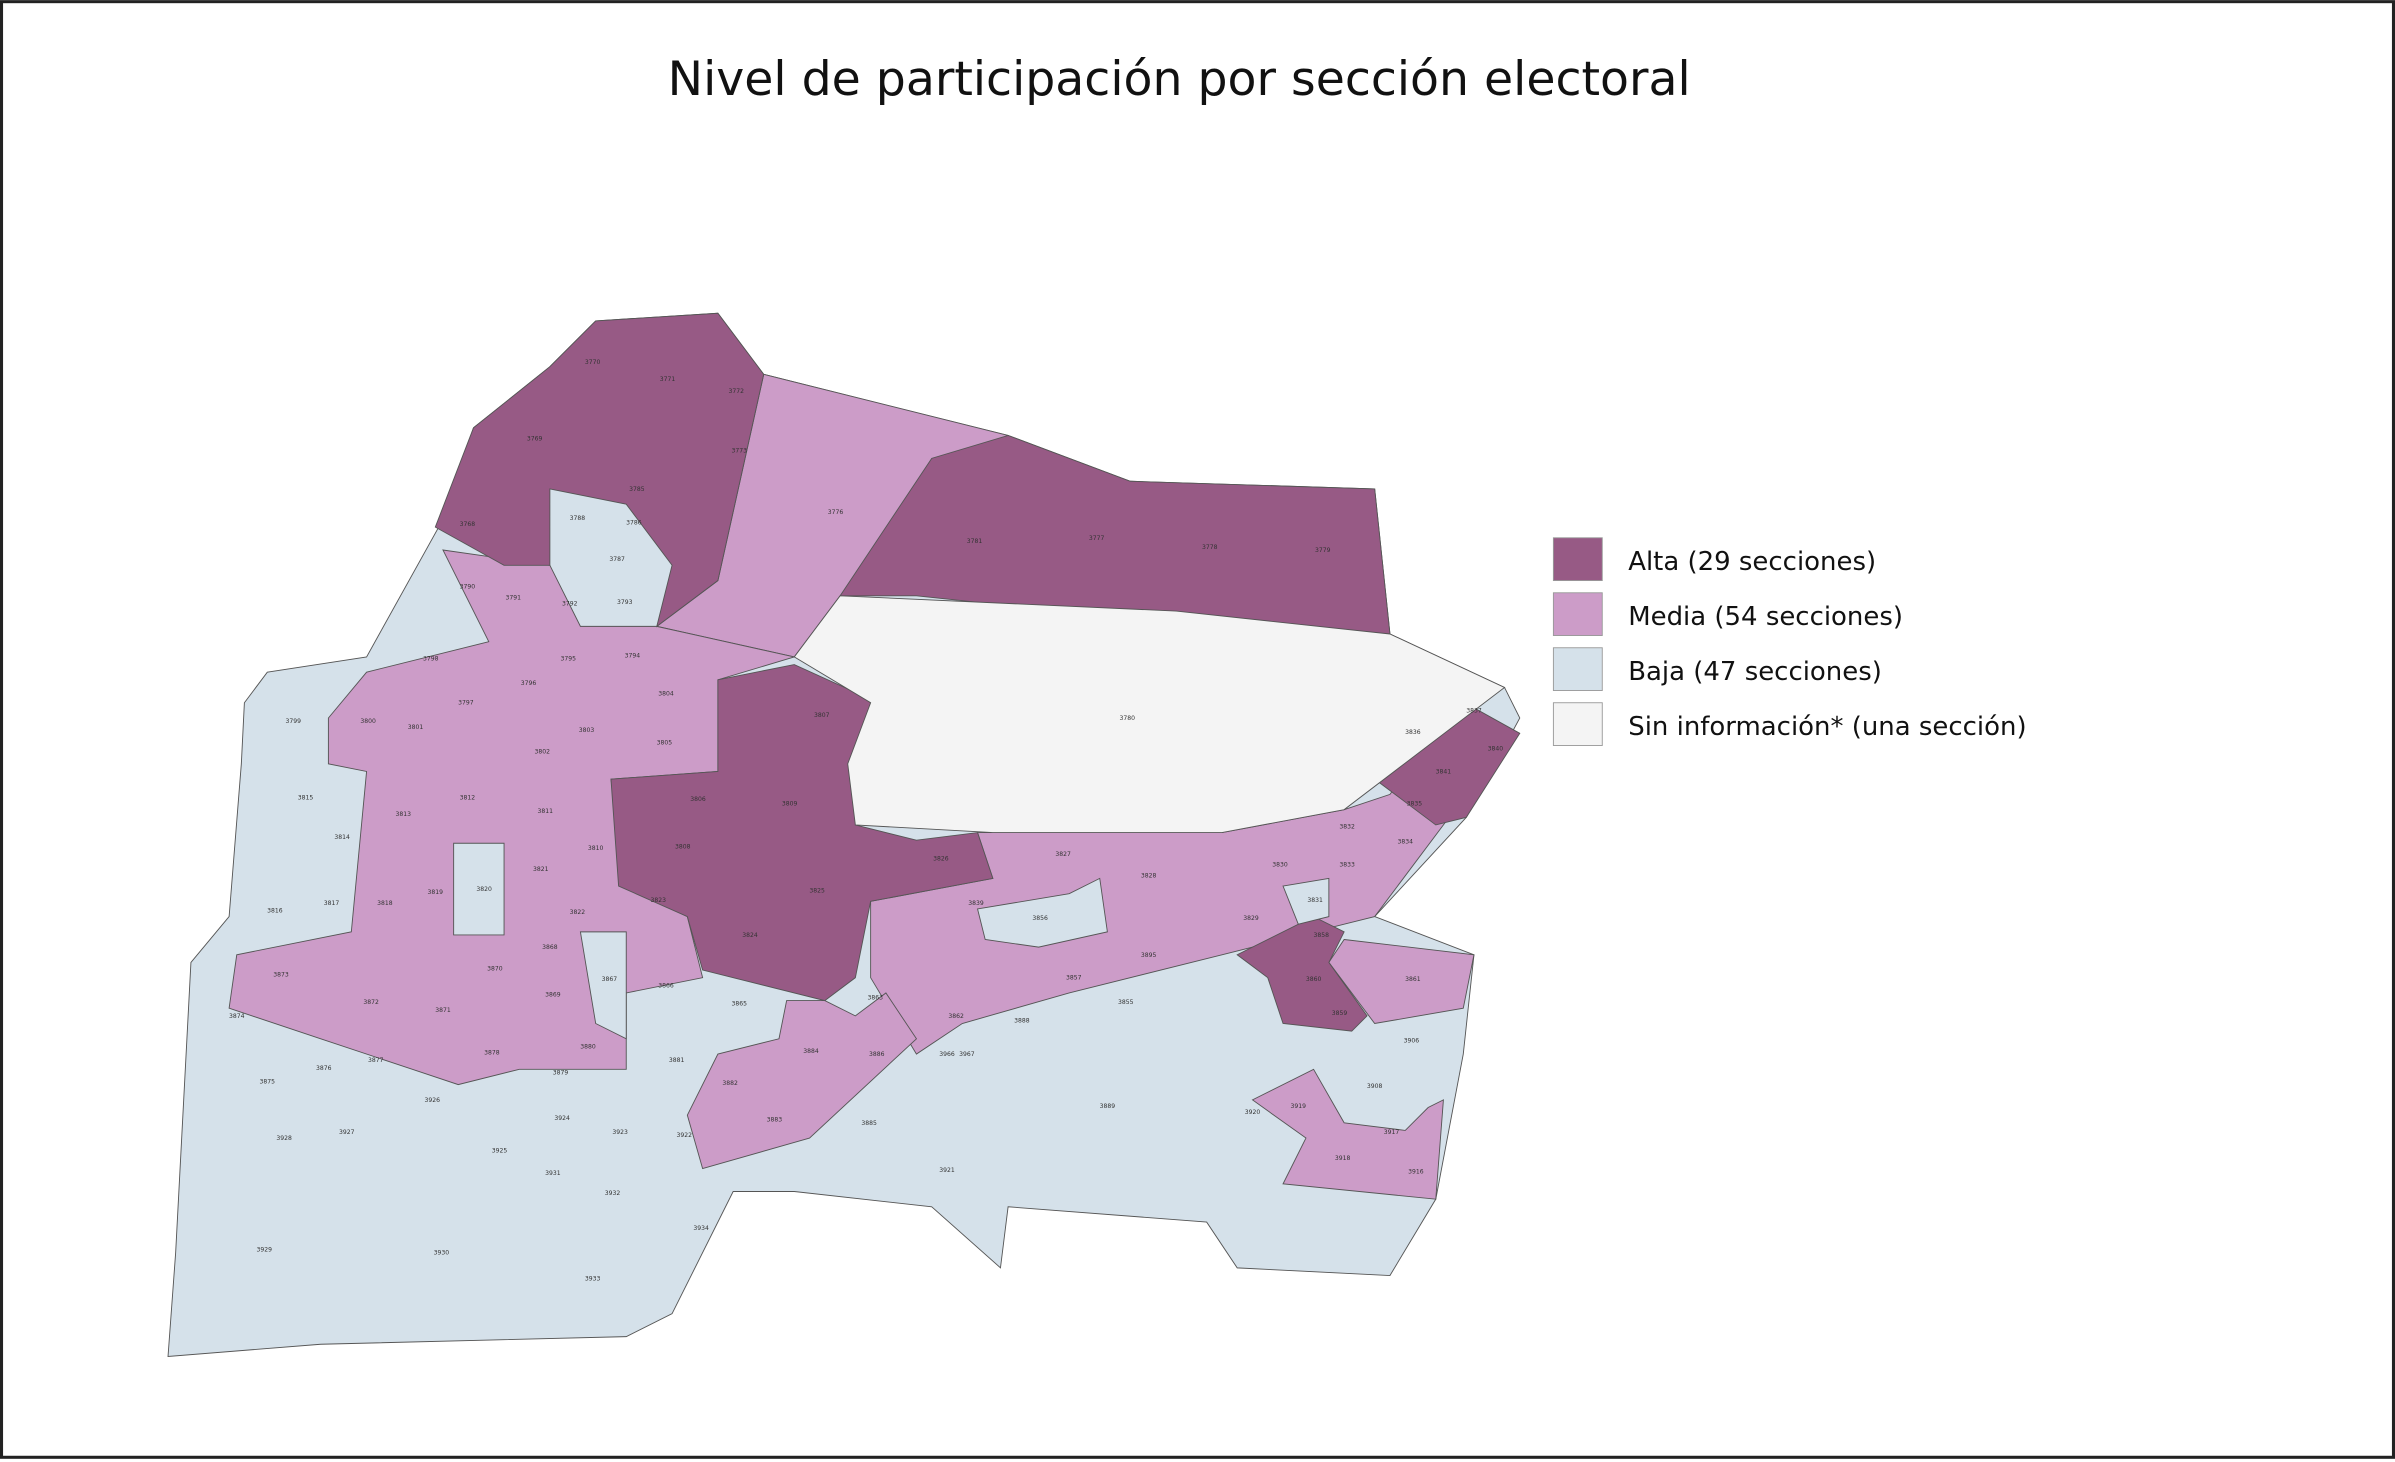 Image resolution: width=2395 pixels, height=1462 pixels. What do you see at coordinates (347, 1132) in the screenshot?
I see `section-label: 3927` at bounding box center [347, 1132].